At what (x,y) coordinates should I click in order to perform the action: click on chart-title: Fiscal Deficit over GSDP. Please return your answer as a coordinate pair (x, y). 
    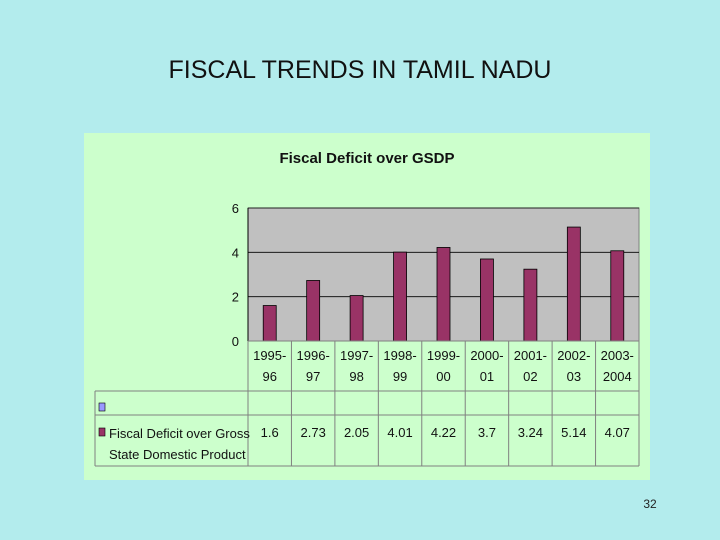
    Looking at the image, I should click on (366, 158).